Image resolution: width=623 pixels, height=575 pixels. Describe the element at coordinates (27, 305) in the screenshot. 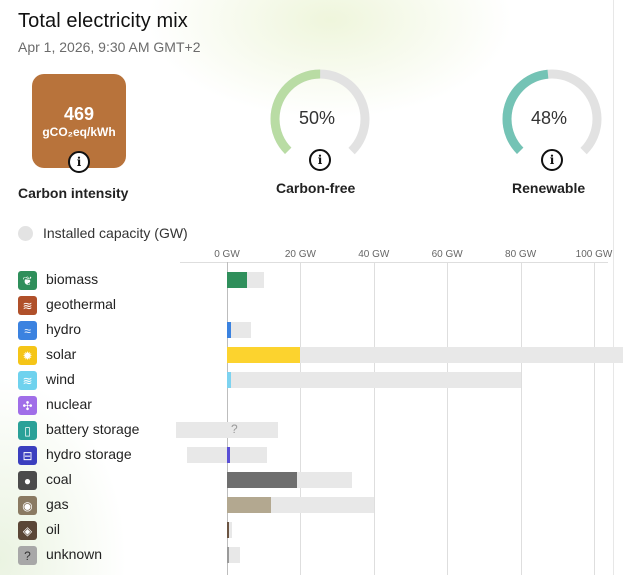

I see `geothermal-icon: ≋` at that location.